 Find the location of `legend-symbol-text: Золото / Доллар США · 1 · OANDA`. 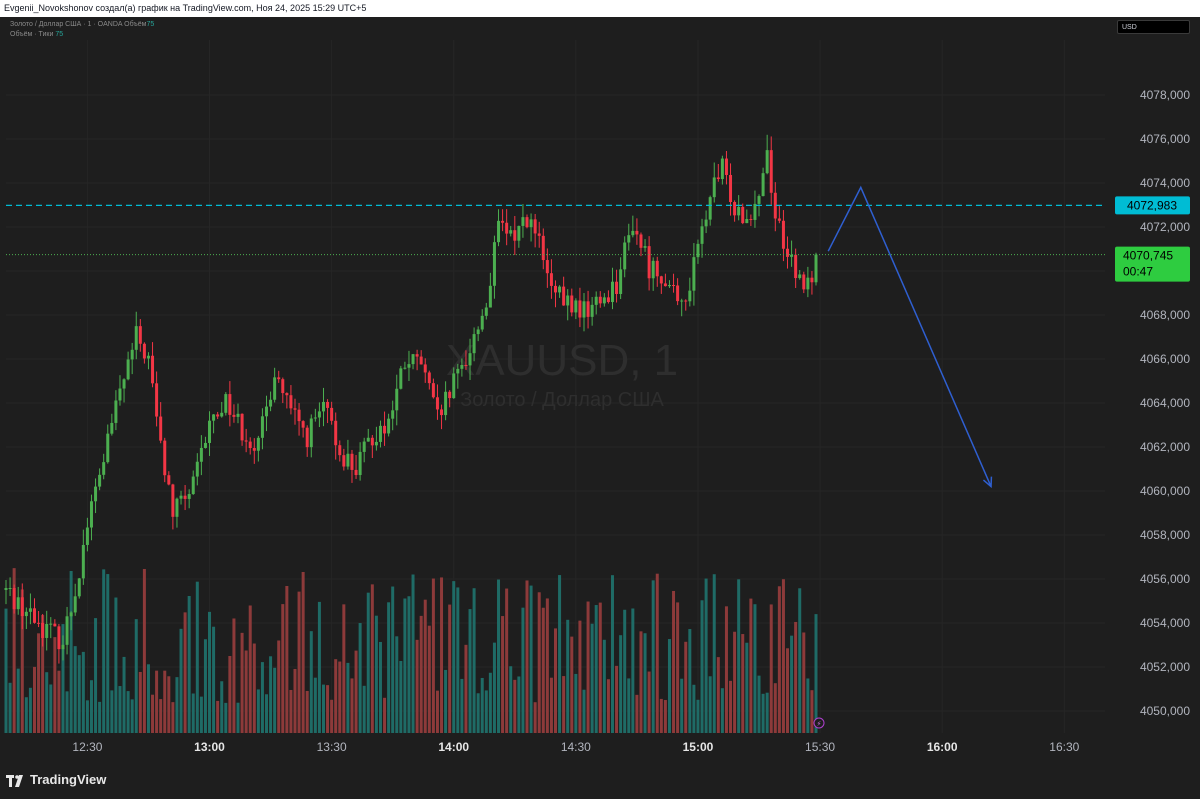

legend-symbol-text: Золото / Доллар США · 1 · OANDA is located at coordinates (66, 24).